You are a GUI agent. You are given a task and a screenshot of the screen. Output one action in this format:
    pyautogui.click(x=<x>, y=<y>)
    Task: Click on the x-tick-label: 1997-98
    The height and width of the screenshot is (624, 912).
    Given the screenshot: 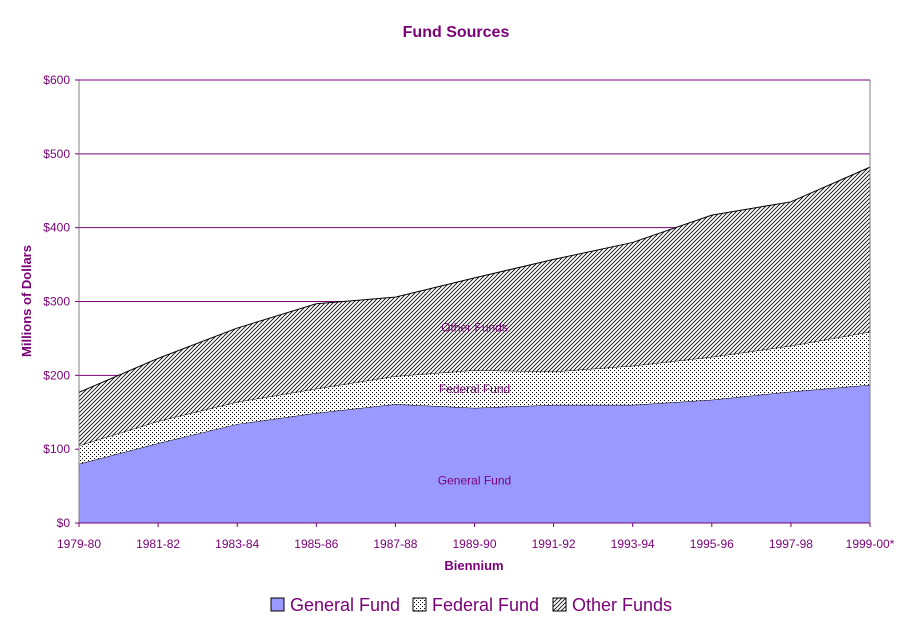 What is the action you would take?
    pyautogui.click(x=791, y=544)
    